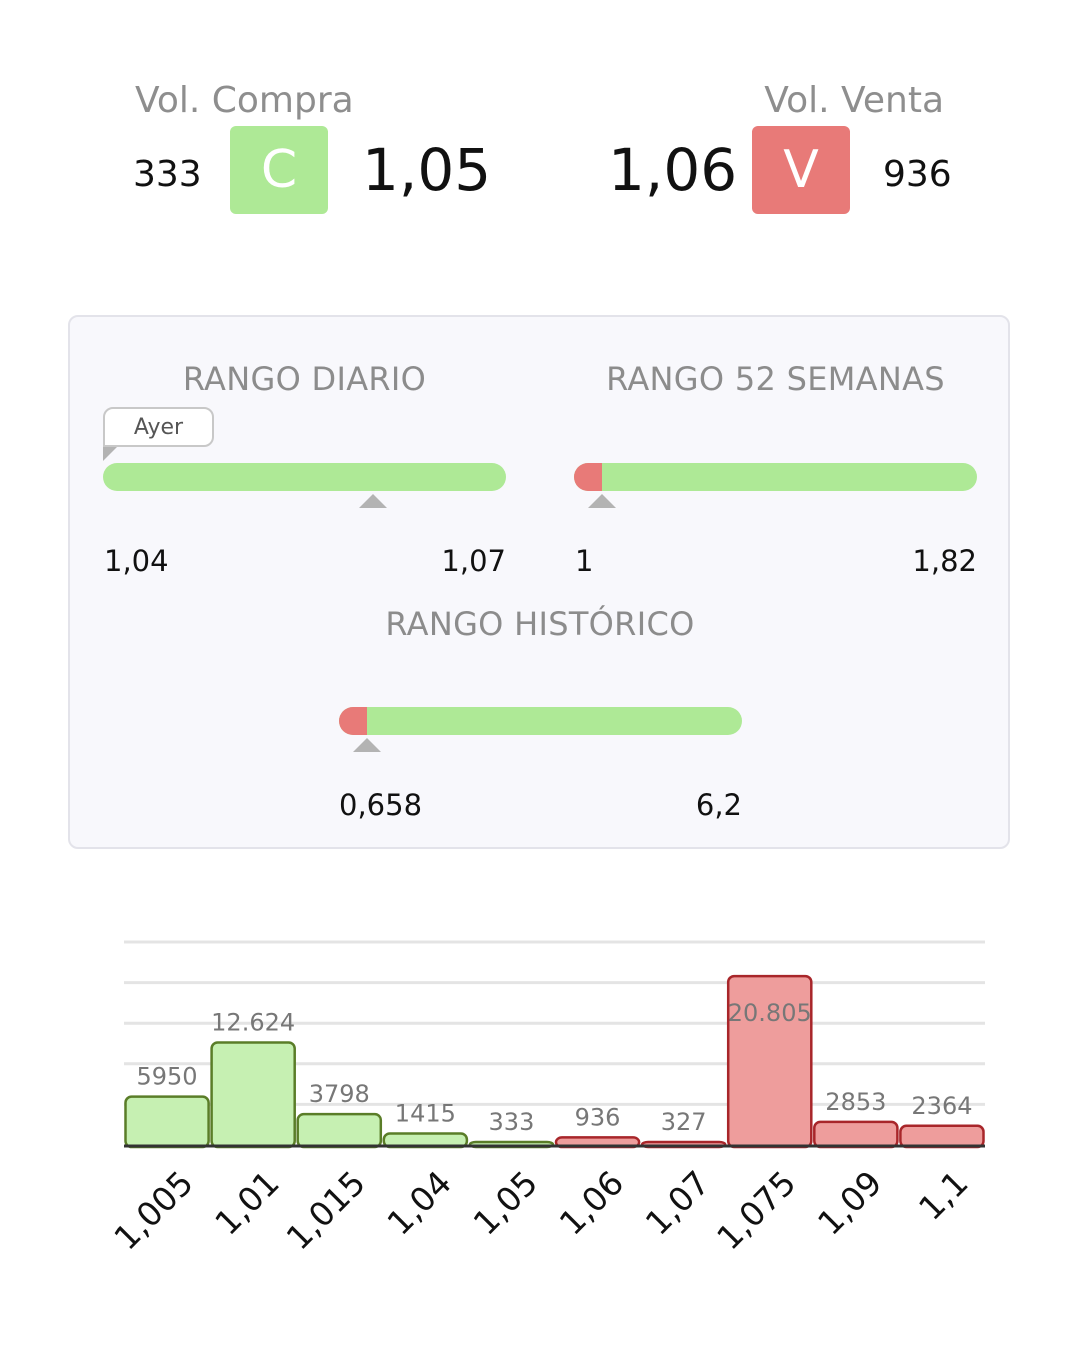 The image size is (1080, 1355). What do you see at coordinates (381, 805) in the screenshot?
I see `rango-historico-min: 0,658` at bounding box center [381, 805].